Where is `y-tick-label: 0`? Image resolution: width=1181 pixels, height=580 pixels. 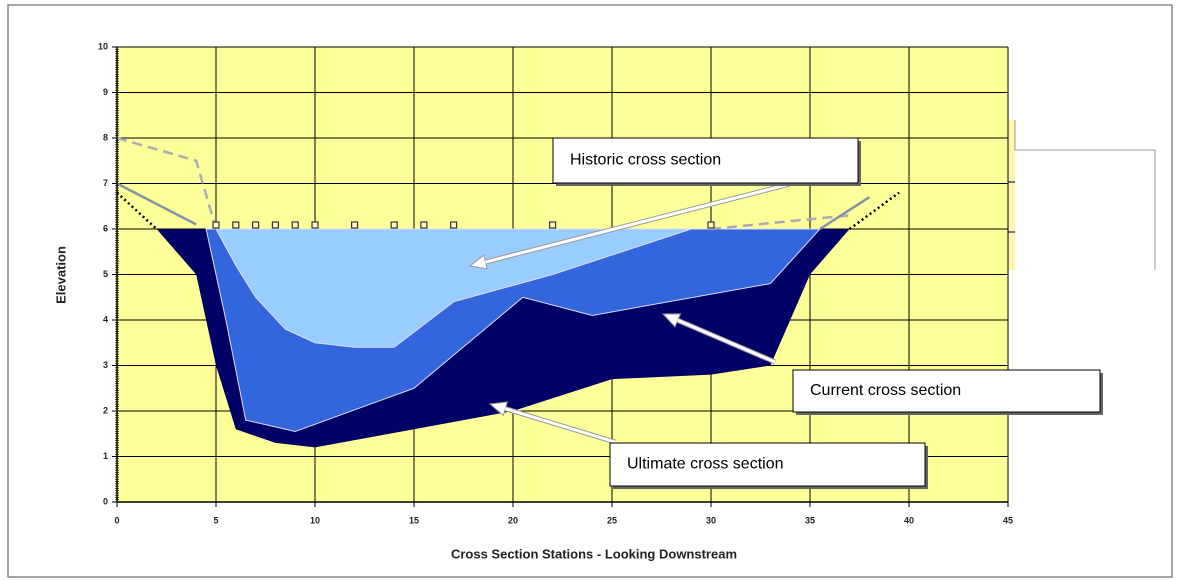 y-tick-label: 0 is located at coordinates (105, 501).